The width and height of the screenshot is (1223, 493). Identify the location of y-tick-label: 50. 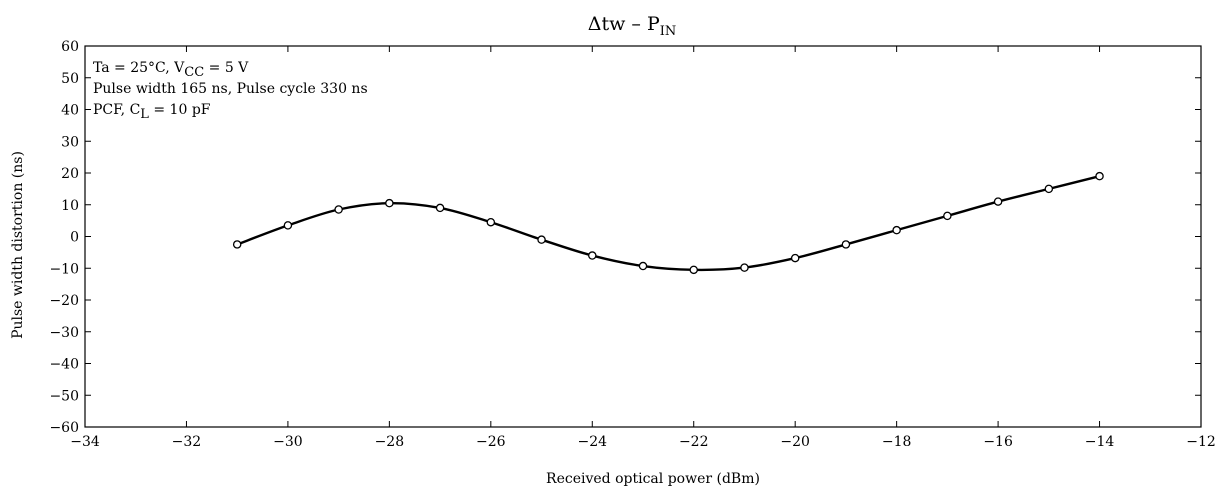
(70, 79).